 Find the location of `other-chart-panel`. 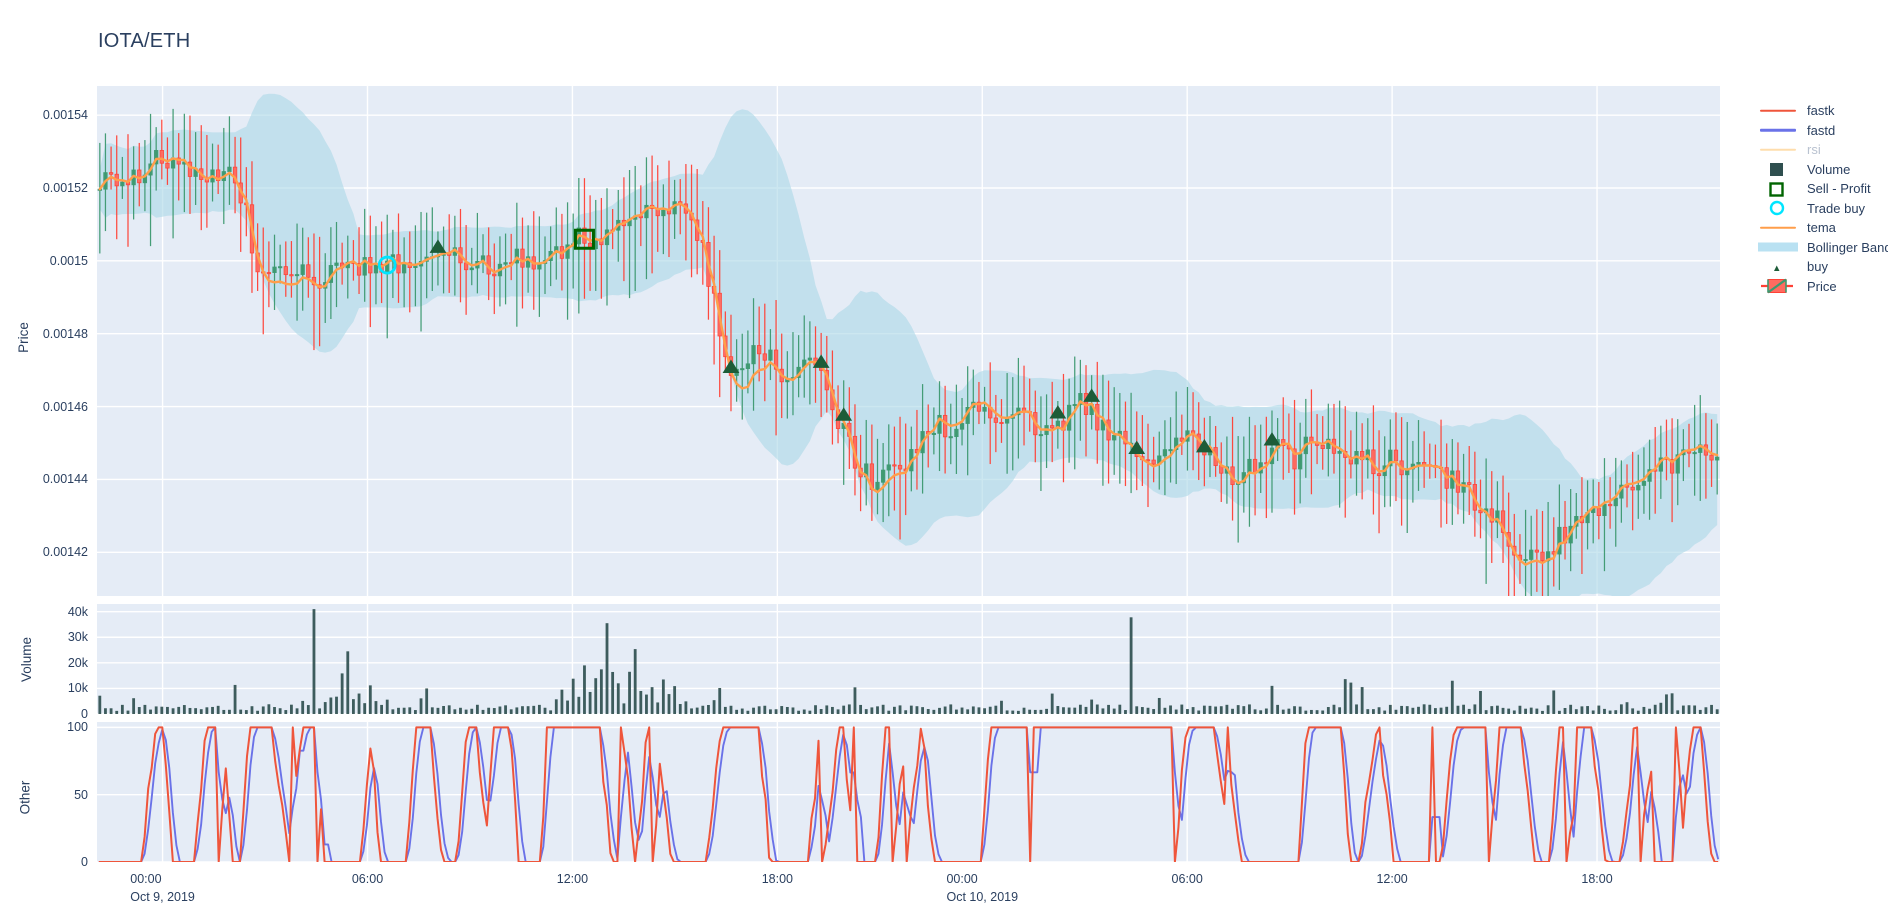

other-chart-panel is located at coordinates (908, 792).